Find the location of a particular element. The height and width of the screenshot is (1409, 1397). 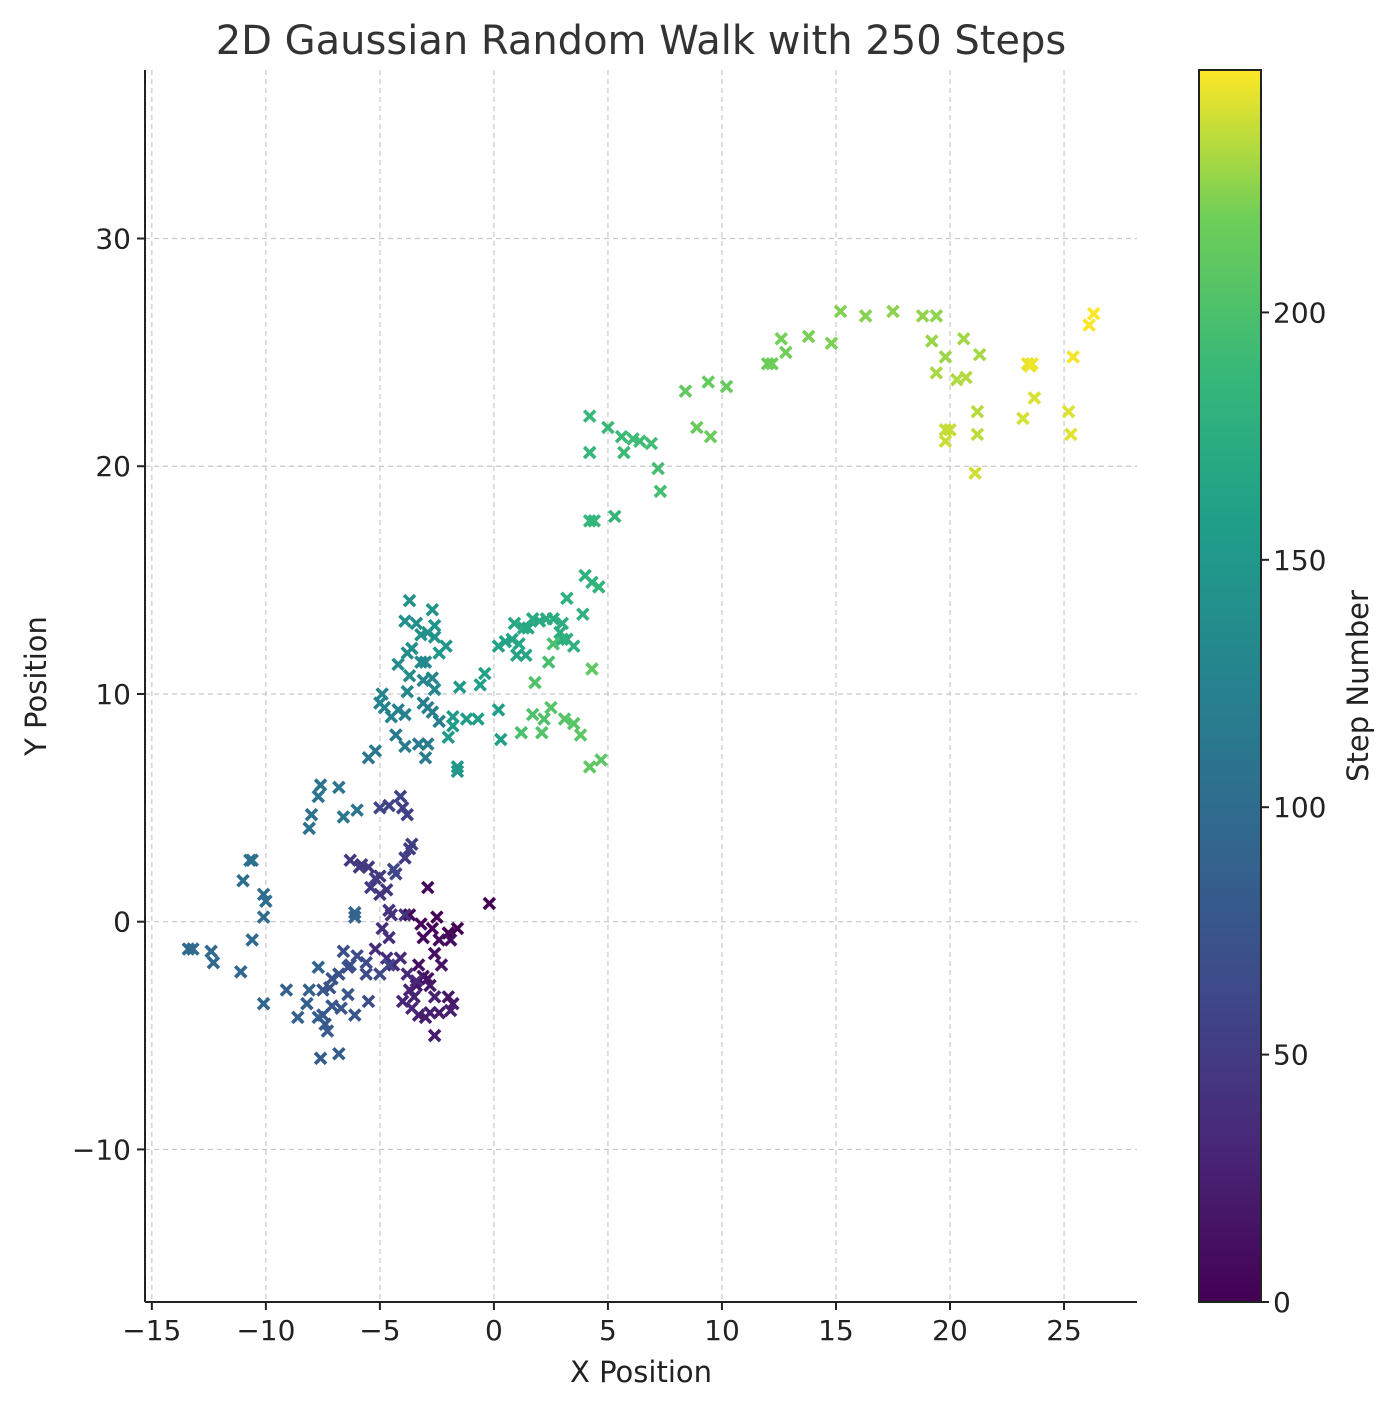

y-tick-label: 10 is located at coordinates (113, 694).